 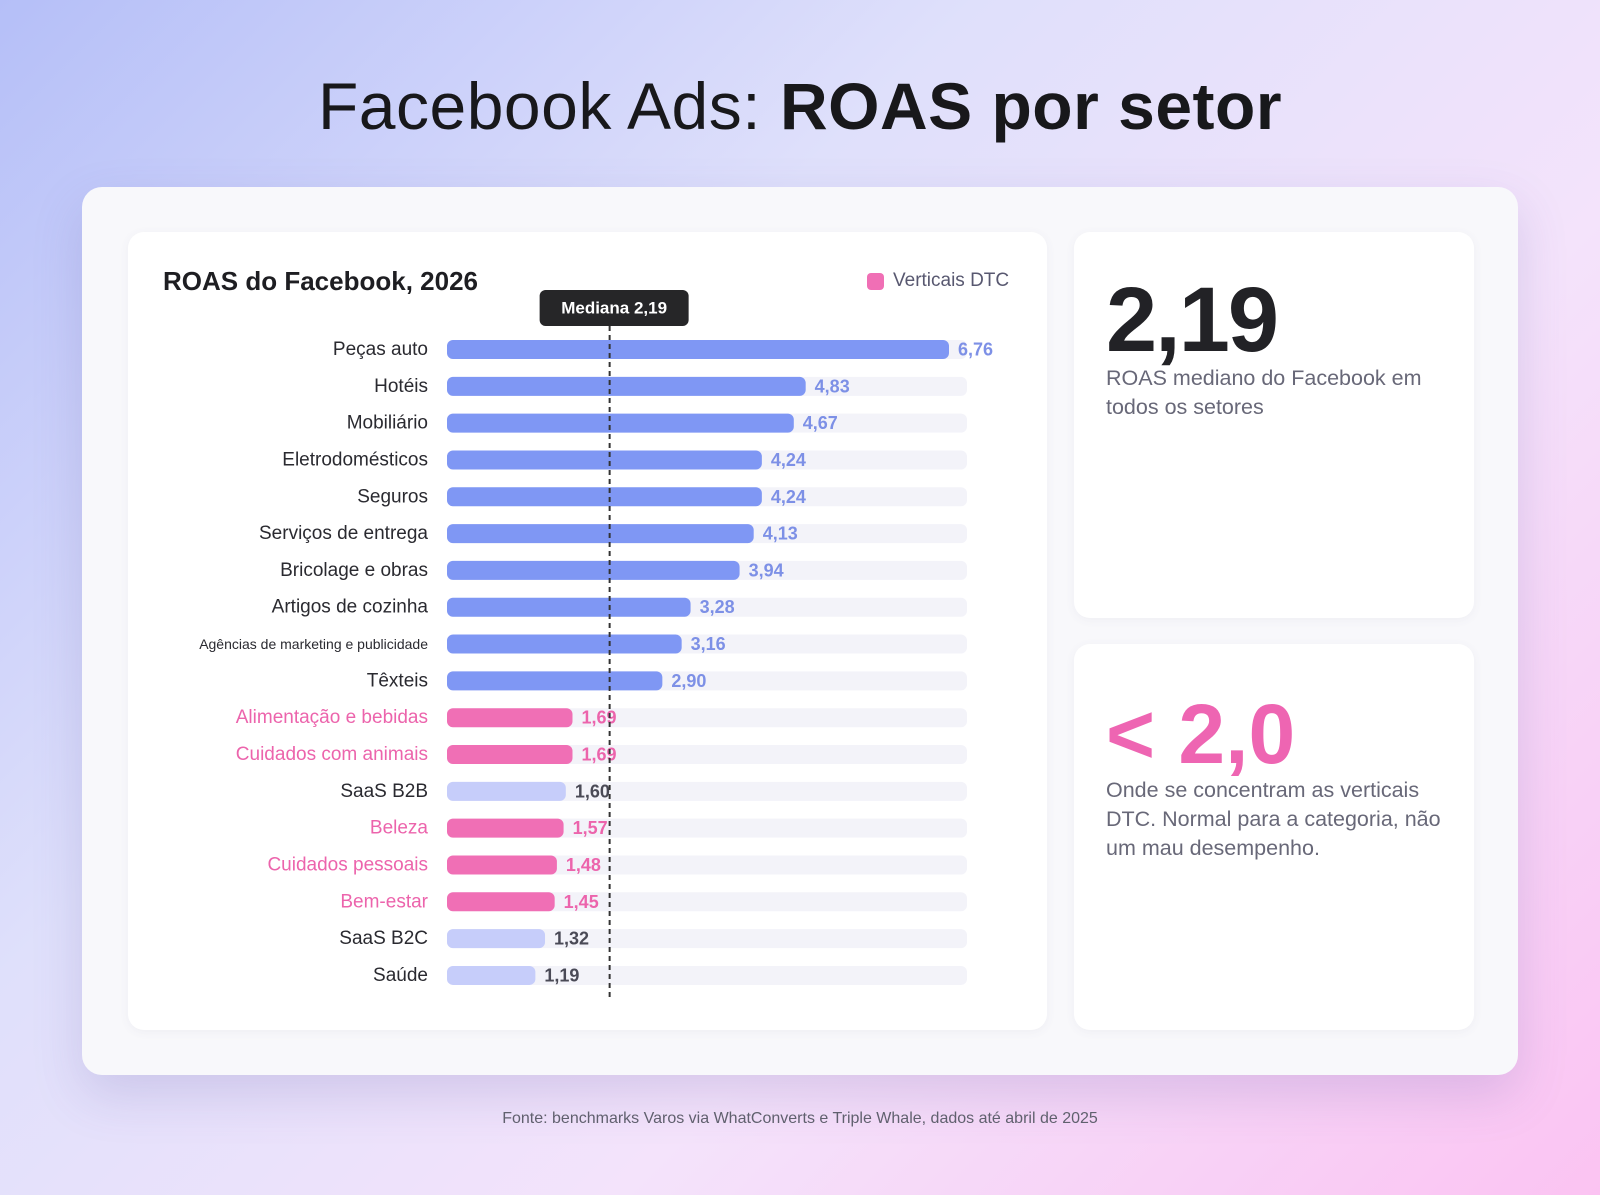 What do you see at coordinates (313, 644) in the screenshot?
I see `category-label: Agências de marketing e publicidade` at bounding box center [313, 644].